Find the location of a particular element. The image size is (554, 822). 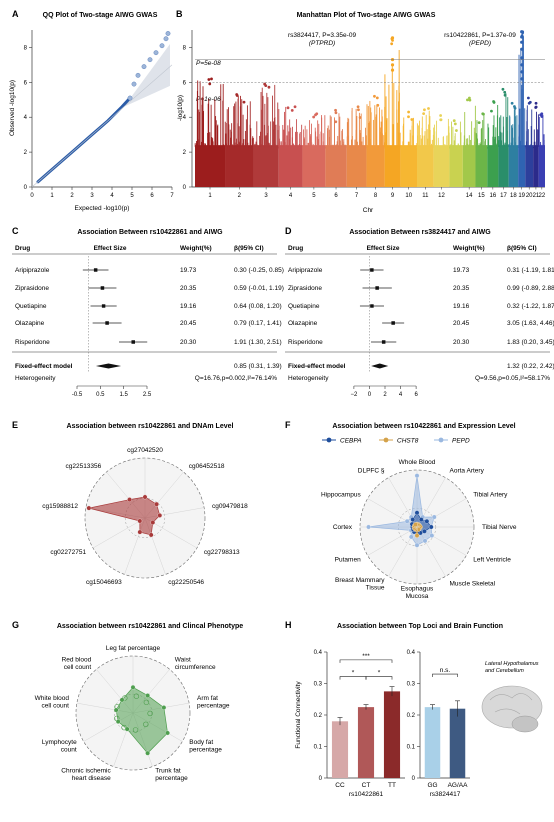

bar-category-label: GG is located at coordinates (432, 785).